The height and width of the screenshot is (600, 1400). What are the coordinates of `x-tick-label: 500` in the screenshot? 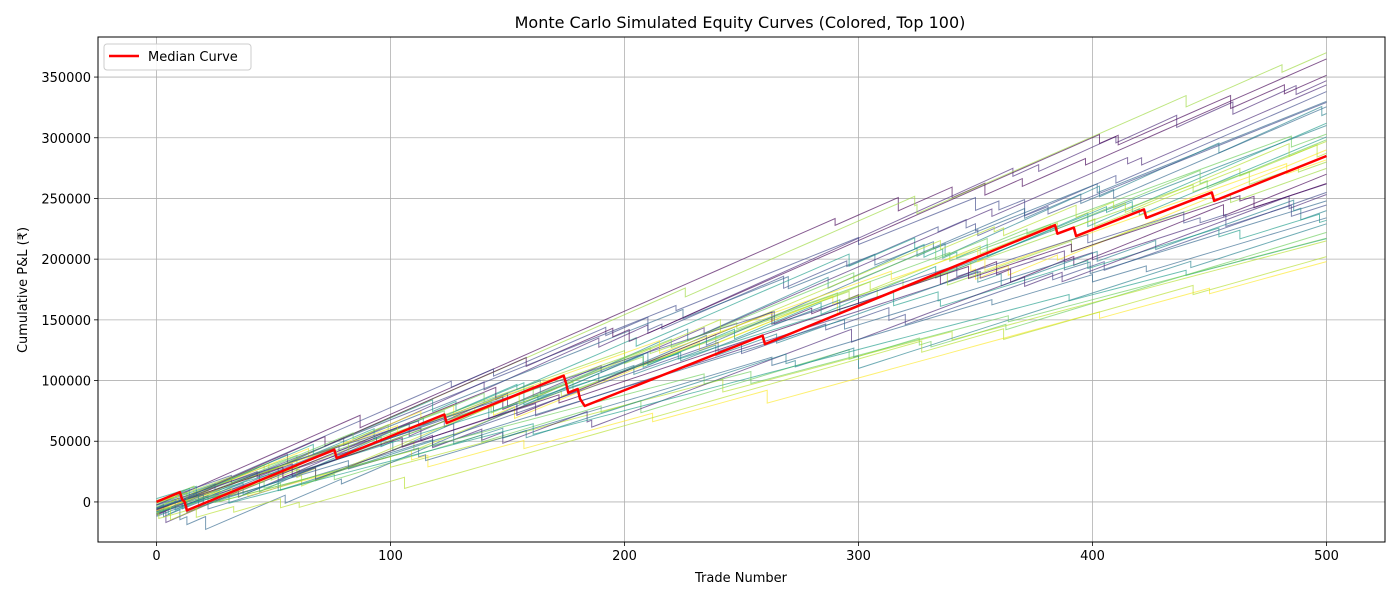 It's located at (1326, 556).